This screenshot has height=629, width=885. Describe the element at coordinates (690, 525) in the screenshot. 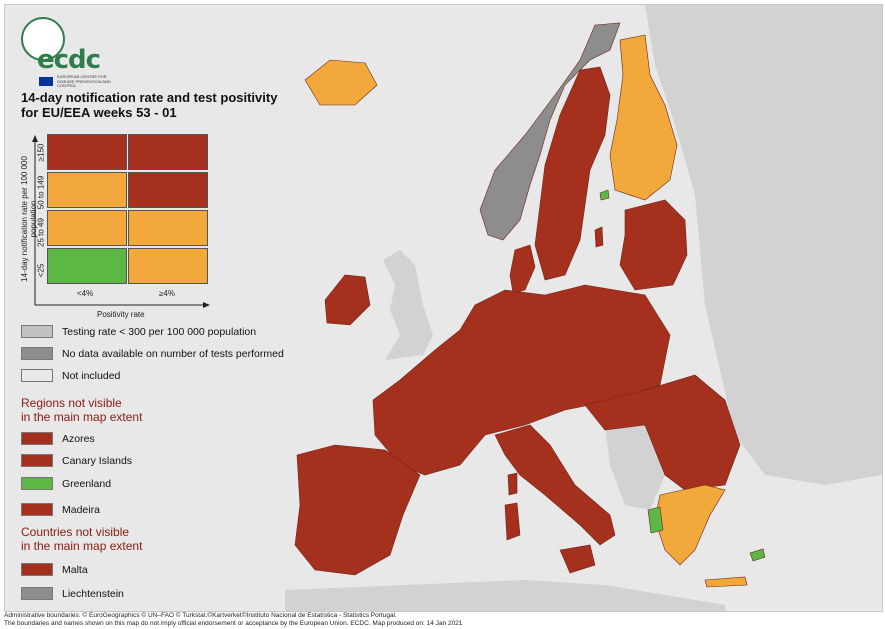

I see `country-greece` at that location.